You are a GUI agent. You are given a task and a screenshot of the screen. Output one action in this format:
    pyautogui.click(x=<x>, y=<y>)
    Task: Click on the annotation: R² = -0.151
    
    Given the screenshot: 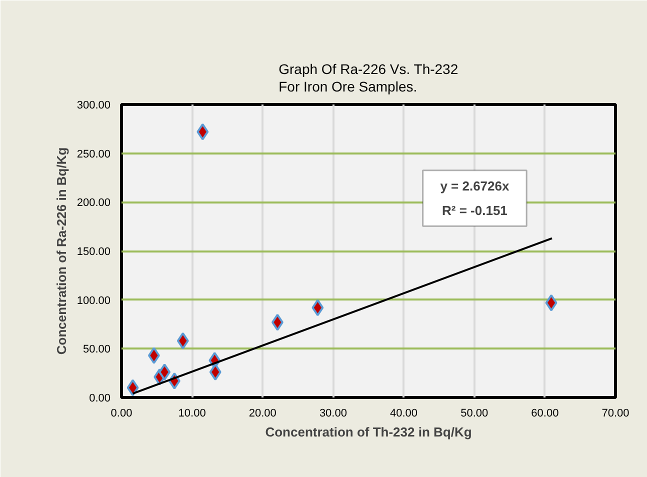 What is the action you would take?
    pyautogui.click(x=475, y=210)
    